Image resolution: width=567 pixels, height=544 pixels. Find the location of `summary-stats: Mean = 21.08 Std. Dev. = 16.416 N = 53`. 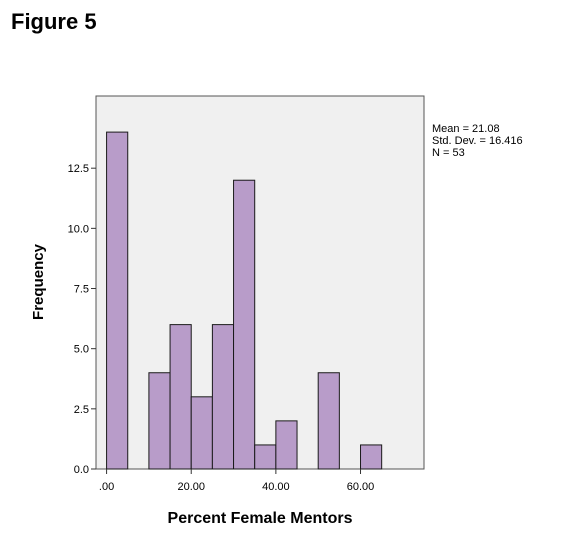

summary-stats: Mean = 21.08 Std. Dev. = 16.416 N = 53 is located at coordinates (477, 141).